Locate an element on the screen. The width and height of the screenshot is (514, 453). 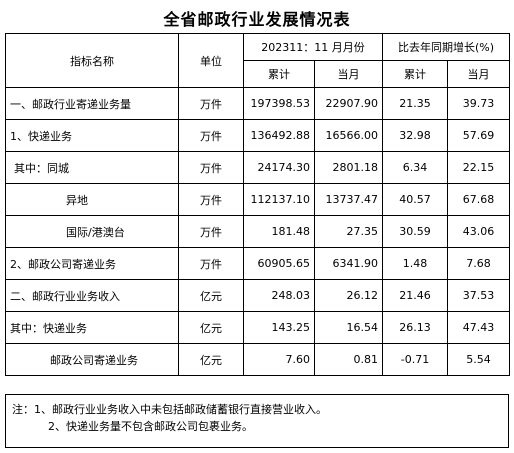
table-row: 其中：快递业务 亿元 143.25 16.54 26.13 47.43 is located at coordinates (258, 327).